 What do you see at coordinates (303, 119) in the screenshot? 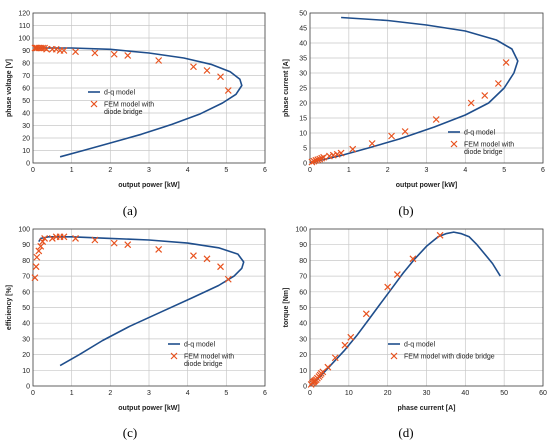
I see `y-tick-label: 15` at bounding box center [303, 119].